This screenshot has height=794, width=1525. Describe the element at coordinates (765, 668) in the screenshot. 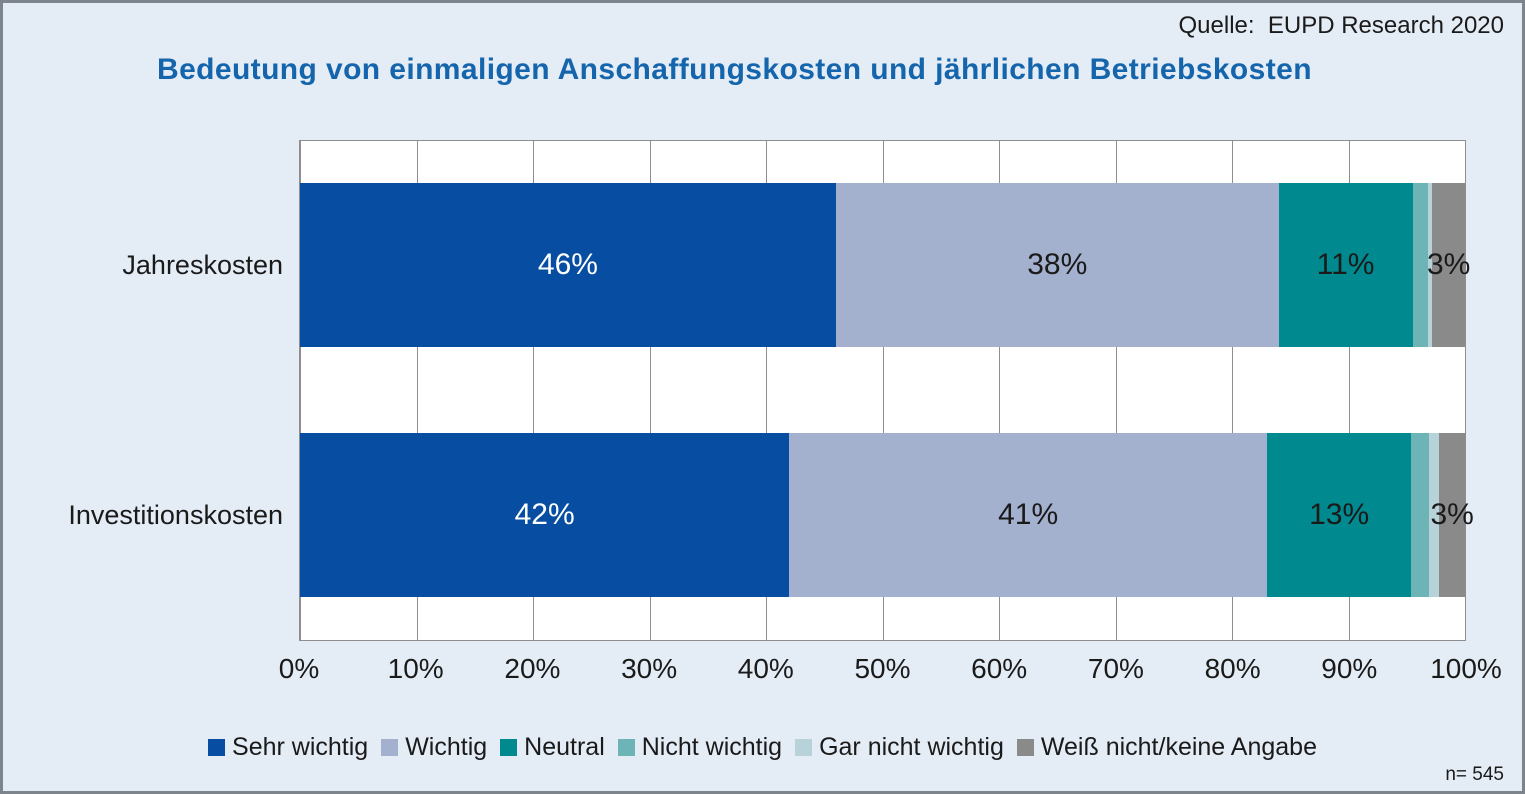

I see `x-tick-label: 40%` at that location.